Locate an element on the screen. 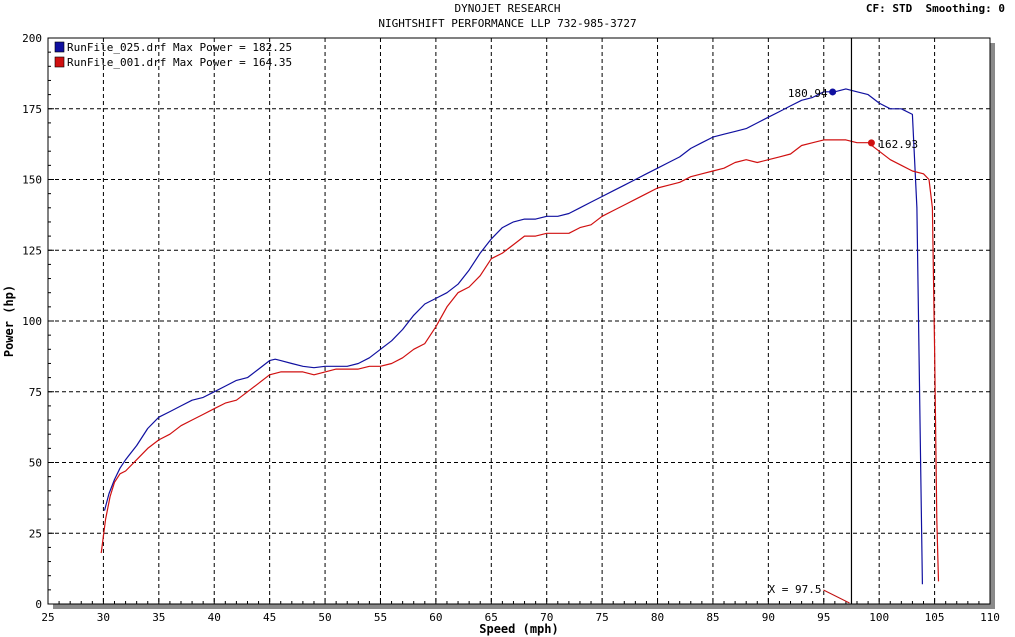 Image resolution: width=1015 pixels, height=637 pixels. y-tick-label: 150 is located at coordinates (32, 180).